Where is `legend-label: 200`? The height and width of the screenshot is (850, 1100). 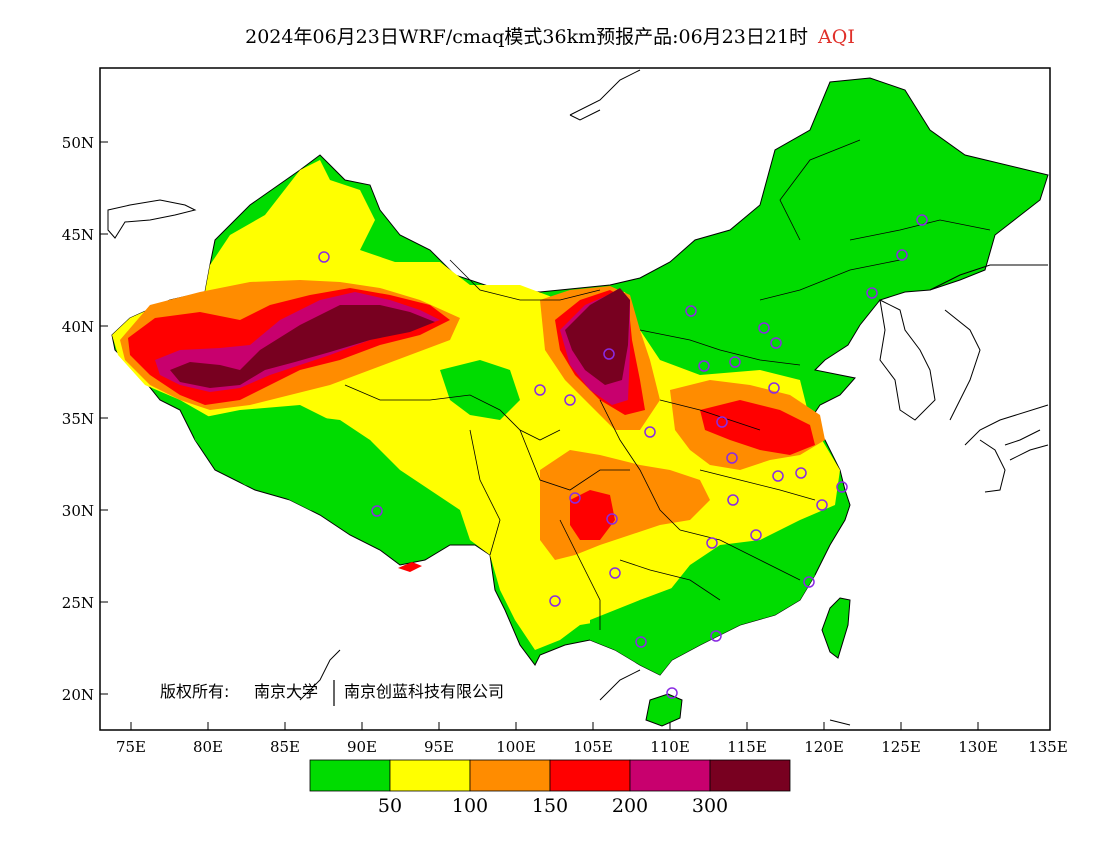 legend-label: 200 is located at coordinates (630, 806).